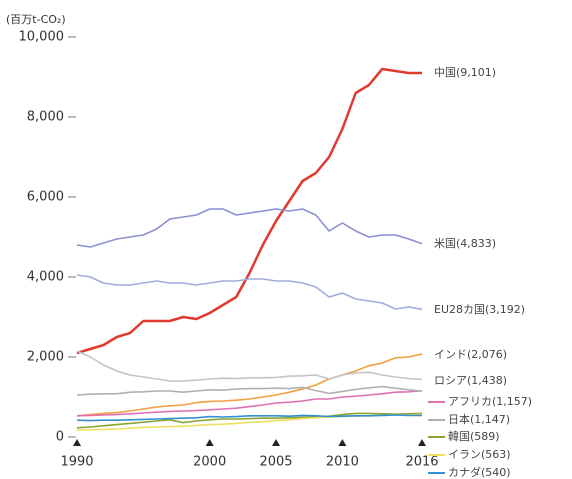 The height and width of the screenshot is (479, 572). I want to click on x-tick-label: 1990, so click(76, 462).